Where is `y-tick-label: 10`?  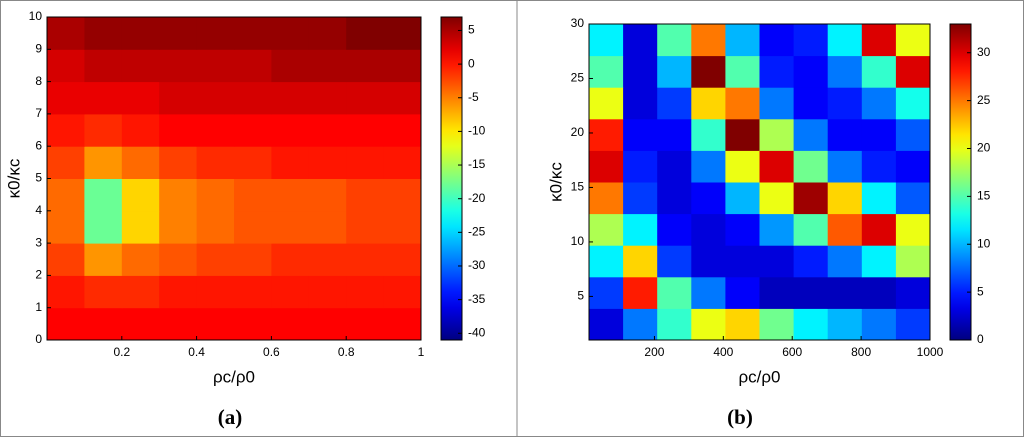 y-tick-label: 10 is located at coordinates (36, 16).